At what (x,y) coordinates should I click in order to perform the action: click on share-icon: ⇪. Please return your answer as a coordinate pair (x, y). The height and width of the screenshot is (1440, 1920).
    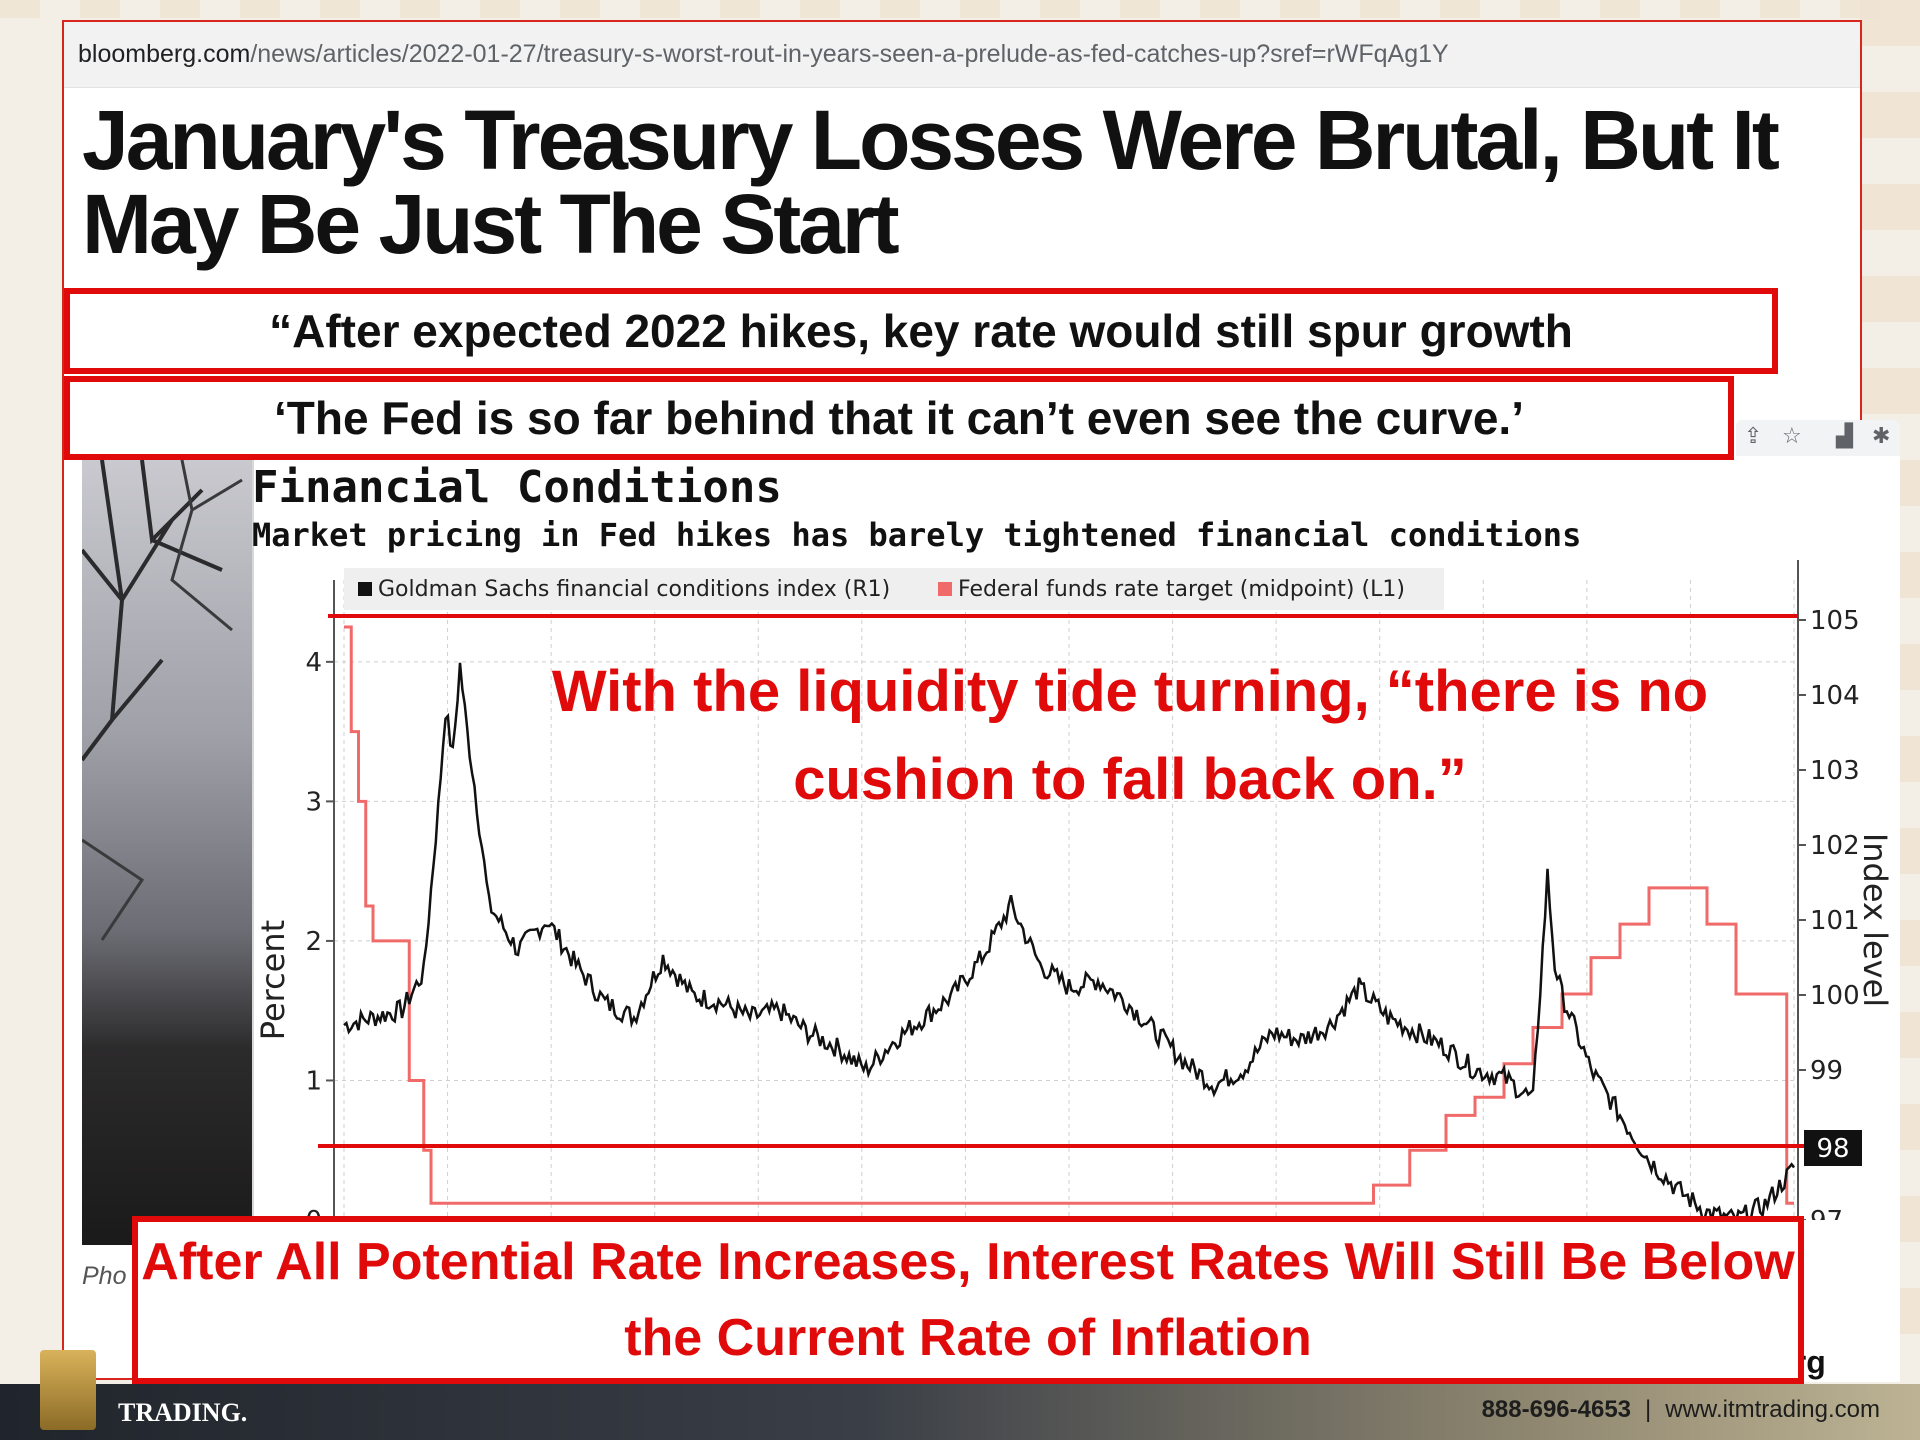
    Looking at the image, I should click on (1753, 436).